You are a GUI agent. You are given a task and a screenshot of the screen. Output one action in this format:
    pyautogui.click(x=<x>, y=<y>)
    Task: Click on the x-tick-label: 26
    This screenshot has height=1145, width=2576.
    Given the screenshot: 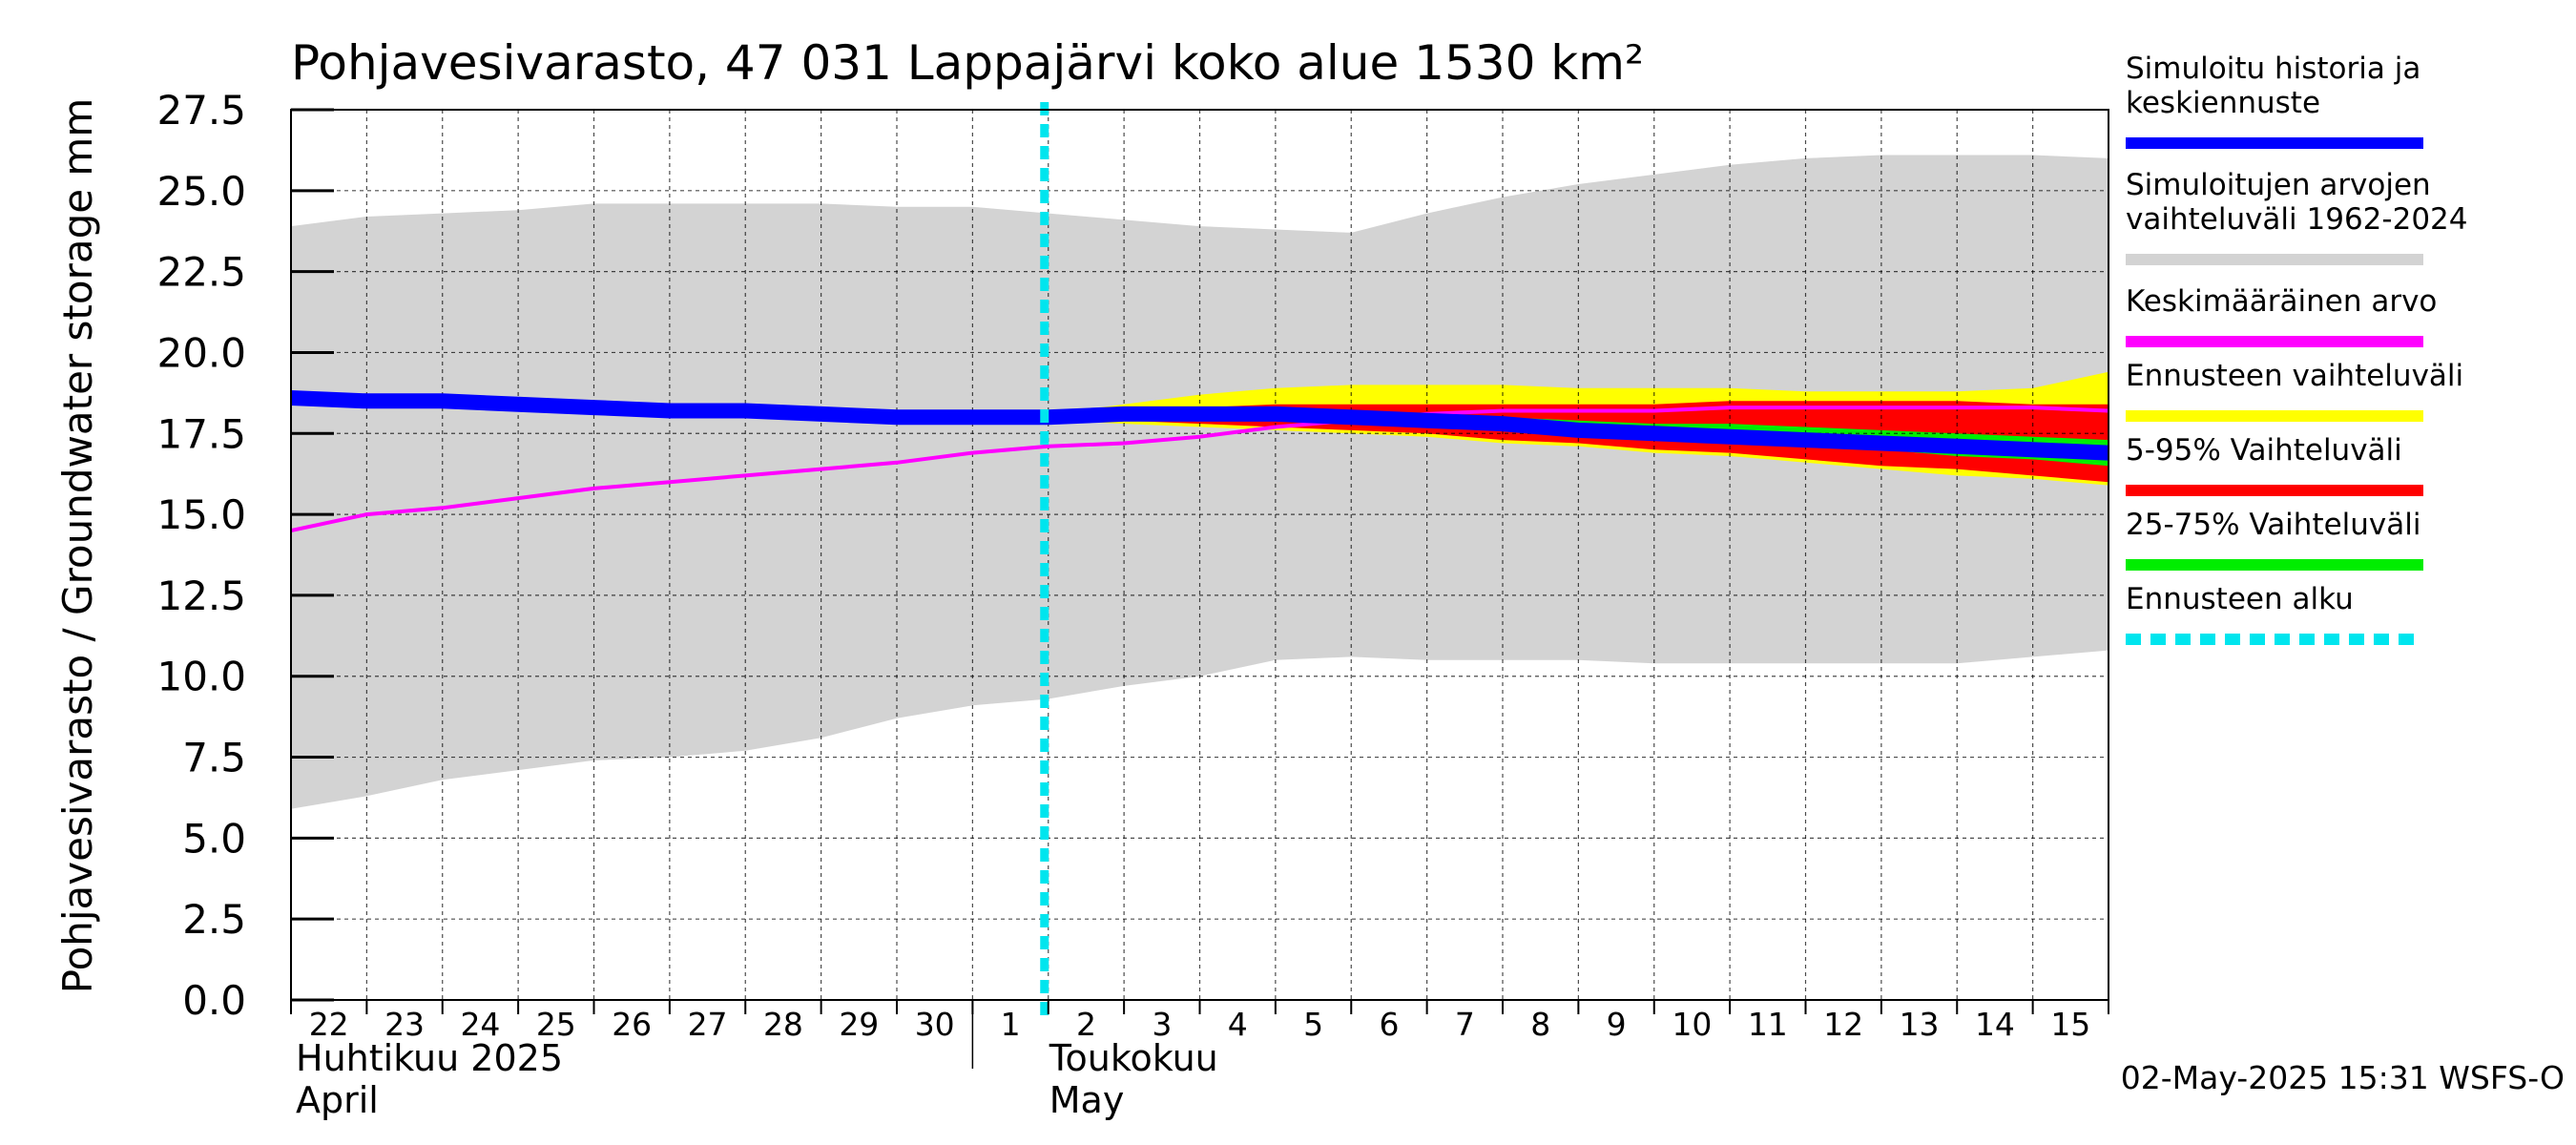 What is the action you would take?
    pyautogui.click(x=632, y=1025)
    